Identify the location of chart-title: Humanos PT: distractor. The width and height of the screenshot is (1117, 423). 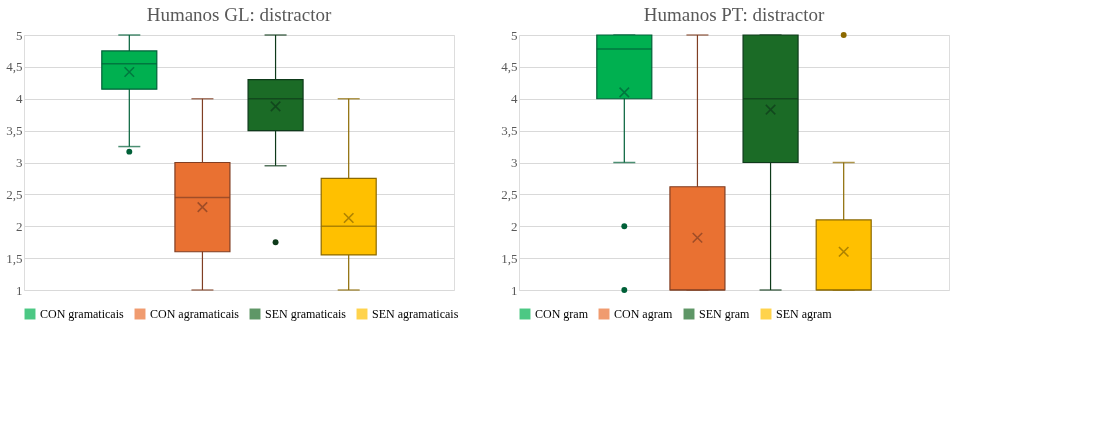
(734, 14).